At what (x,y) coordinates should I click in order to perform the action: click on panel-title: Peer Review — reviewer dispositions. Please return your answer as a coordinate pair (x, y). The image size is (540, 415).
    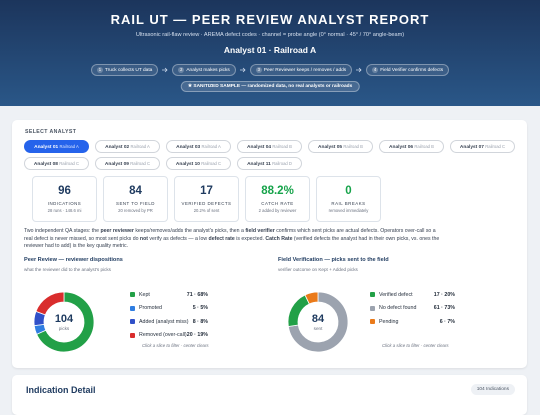
    Looking at the image, I should click on (73, 260).